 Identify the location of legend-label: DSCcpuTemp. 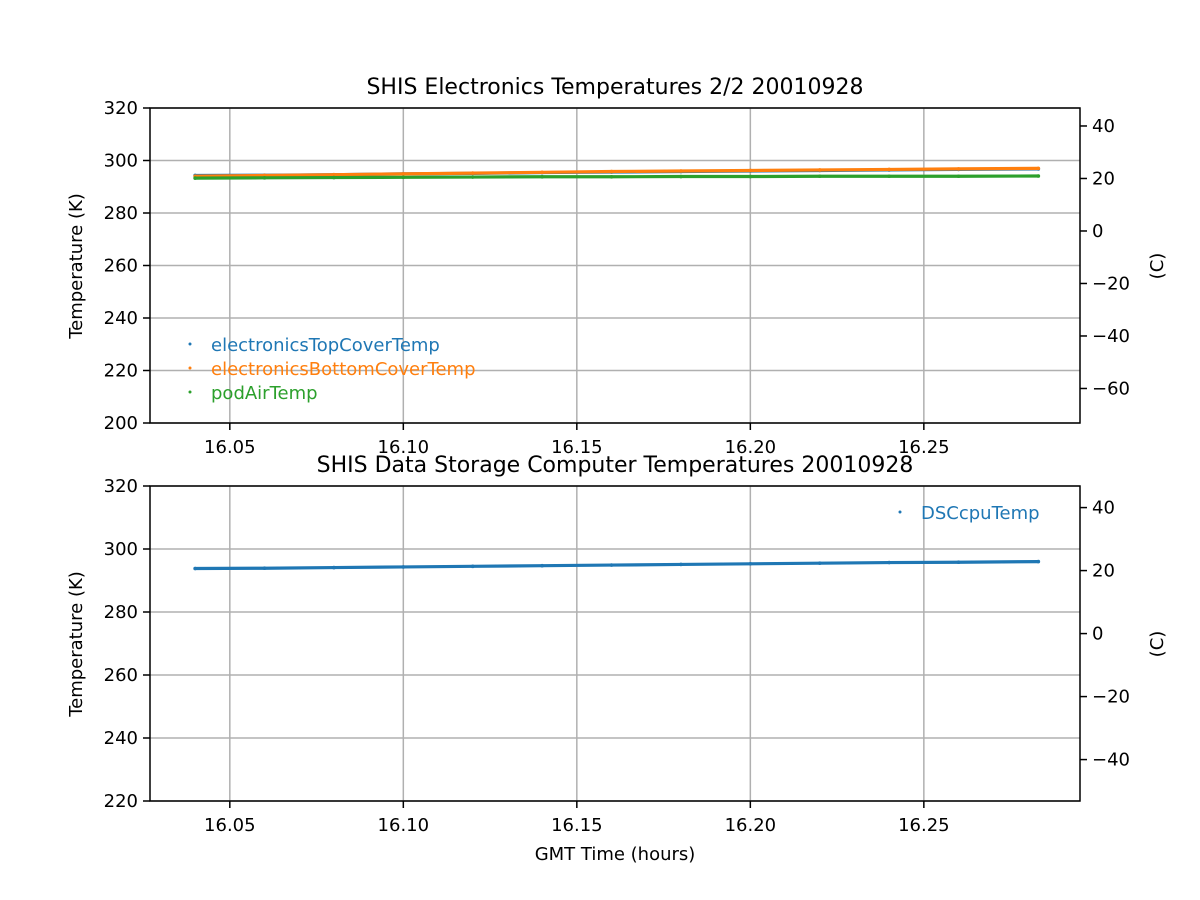
(980, 513).